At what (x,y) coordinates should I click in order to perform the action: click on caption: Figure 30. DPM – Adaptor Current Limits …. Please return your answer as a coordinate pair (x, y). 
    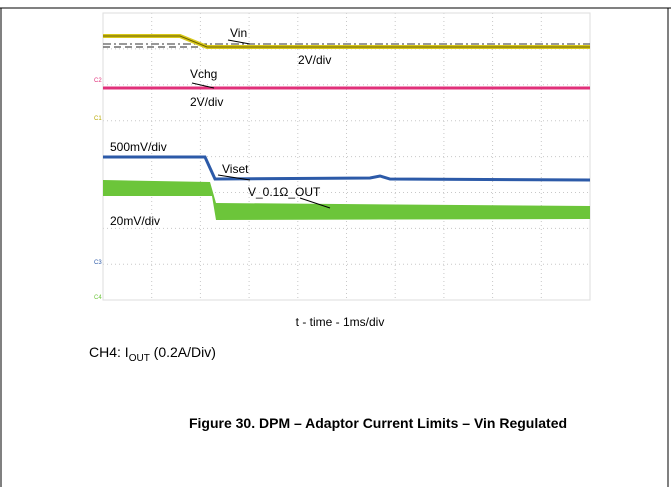
    Looking at the image, I should click on (378, 423).